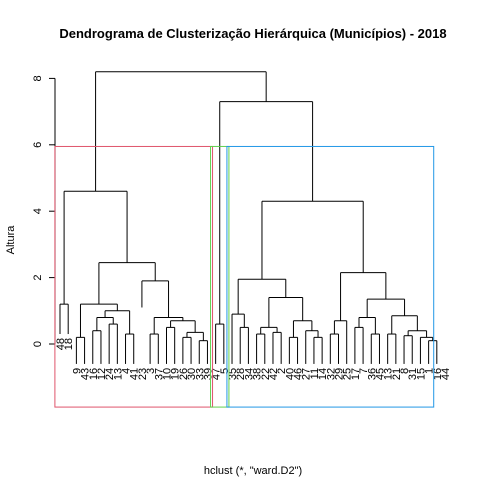 This screenshot has width=480, height=480. What do you see at coordinates (61, 344) in the screenshot?
I see `leaf-label-0: 48` at bounding box center [61, 344].